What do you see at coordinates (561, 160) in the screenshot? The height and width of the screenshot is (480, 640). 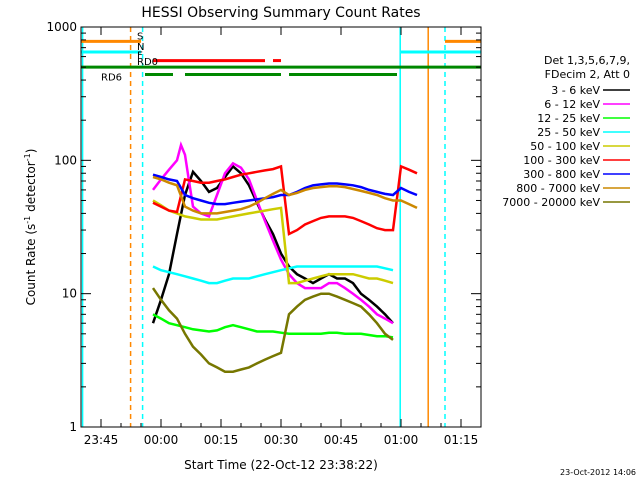 I see `legend-label-5: 100 - 300 keV` at bounding box center [561, 160].